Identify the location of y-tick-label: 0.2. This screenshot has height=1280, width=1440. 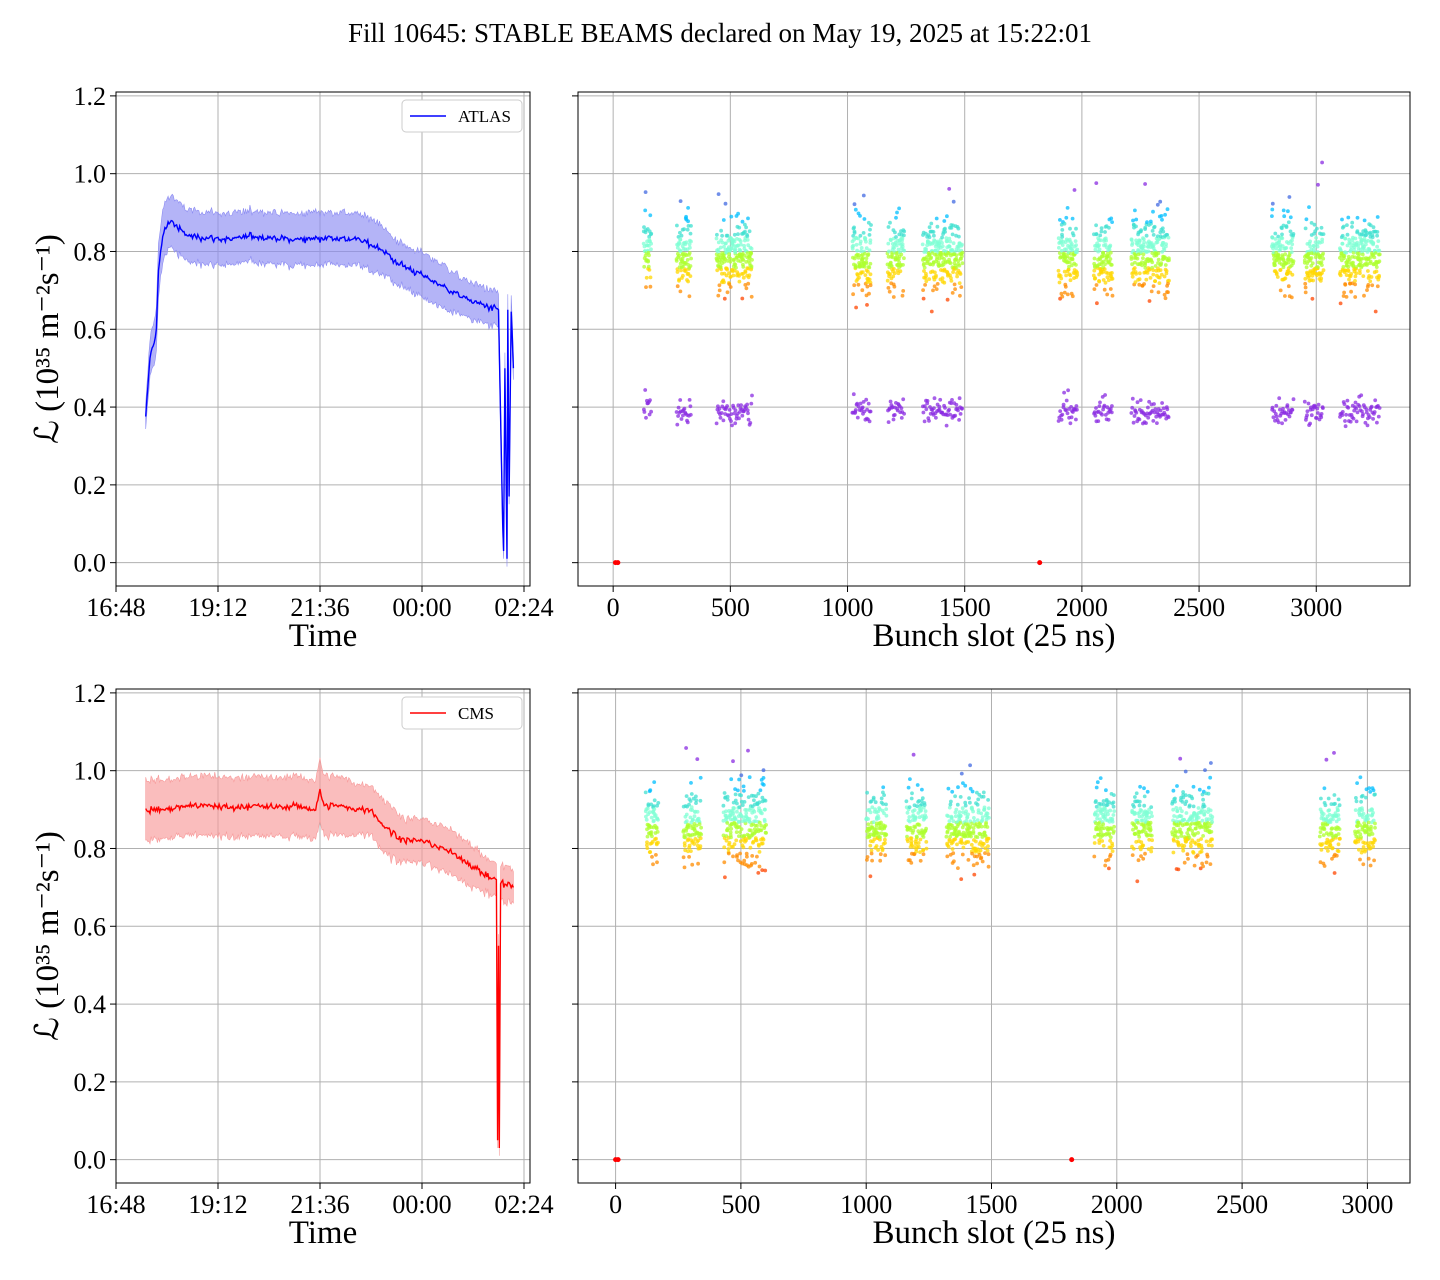
(90, 1082).